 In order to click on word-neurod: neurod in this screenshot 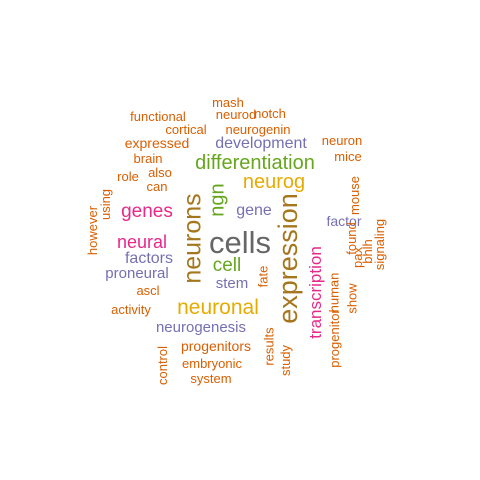, I will do `click(236, 114)`.